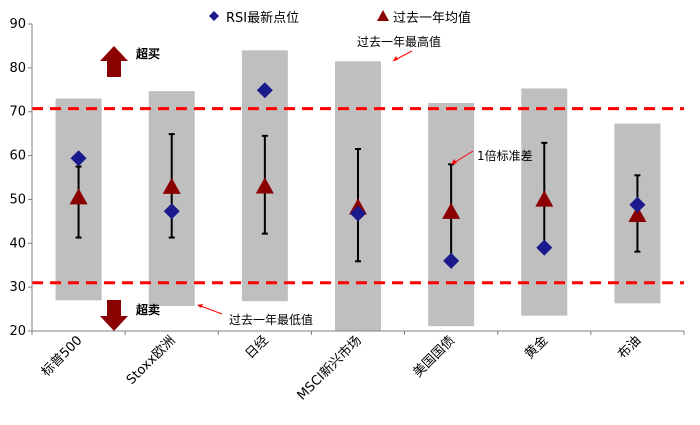 Image resolution: width=700 pixels, height=425 pixels. Describe the element at coordinates (62, 356) in the screenshot. I see `x-tick-label: 标普500` at that location.